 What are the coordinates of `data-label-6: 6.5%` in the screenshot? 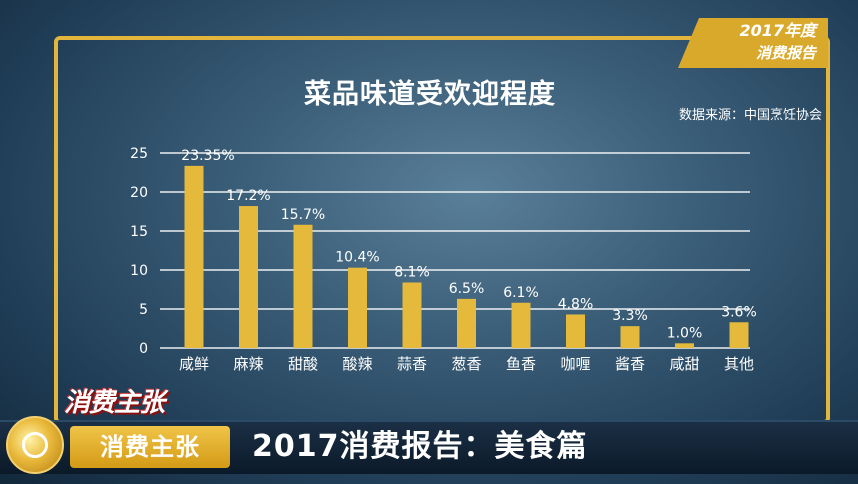 It's located at (467, 289).